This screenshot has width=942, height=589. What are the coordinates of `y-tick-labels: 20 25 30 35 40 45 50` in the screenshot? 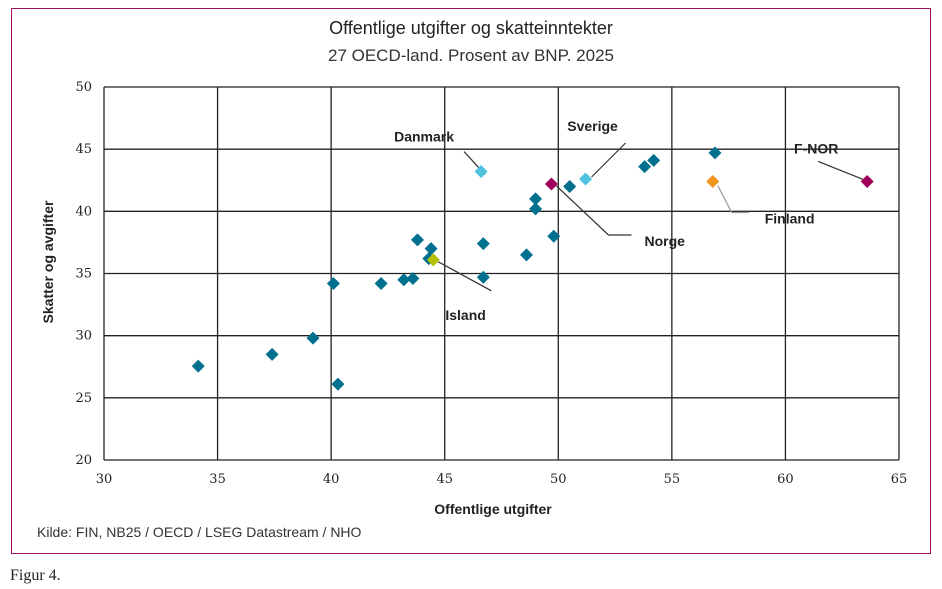 It's located at (83, 274).